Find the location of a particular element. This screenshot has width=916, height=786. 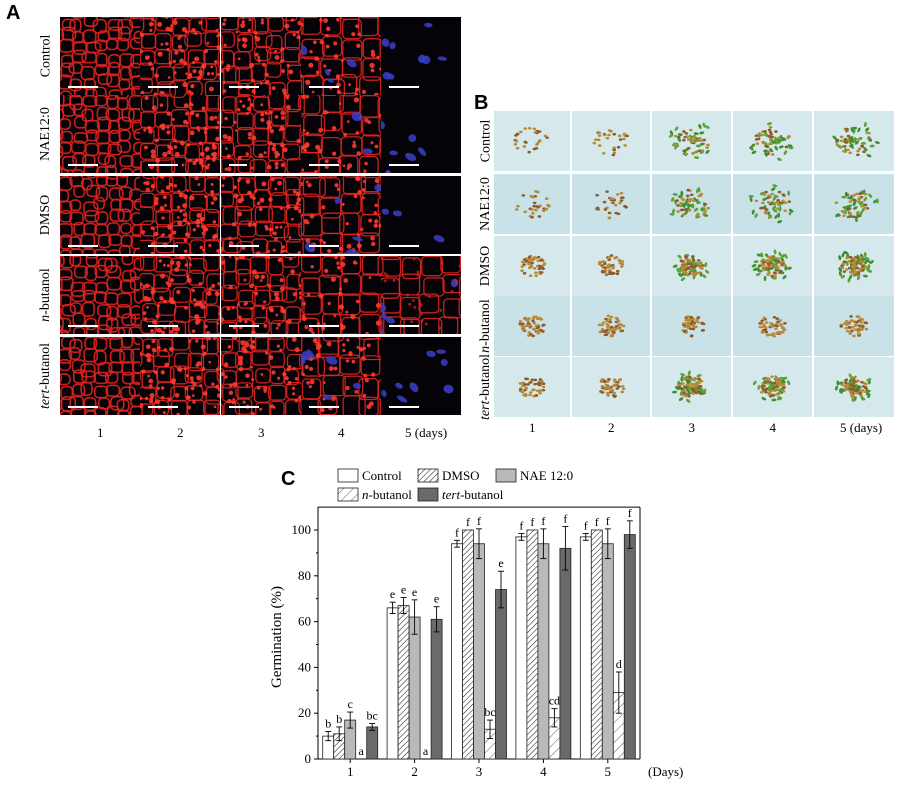

y-axis-label: Germination (%) is located at coordinates (277, 637).